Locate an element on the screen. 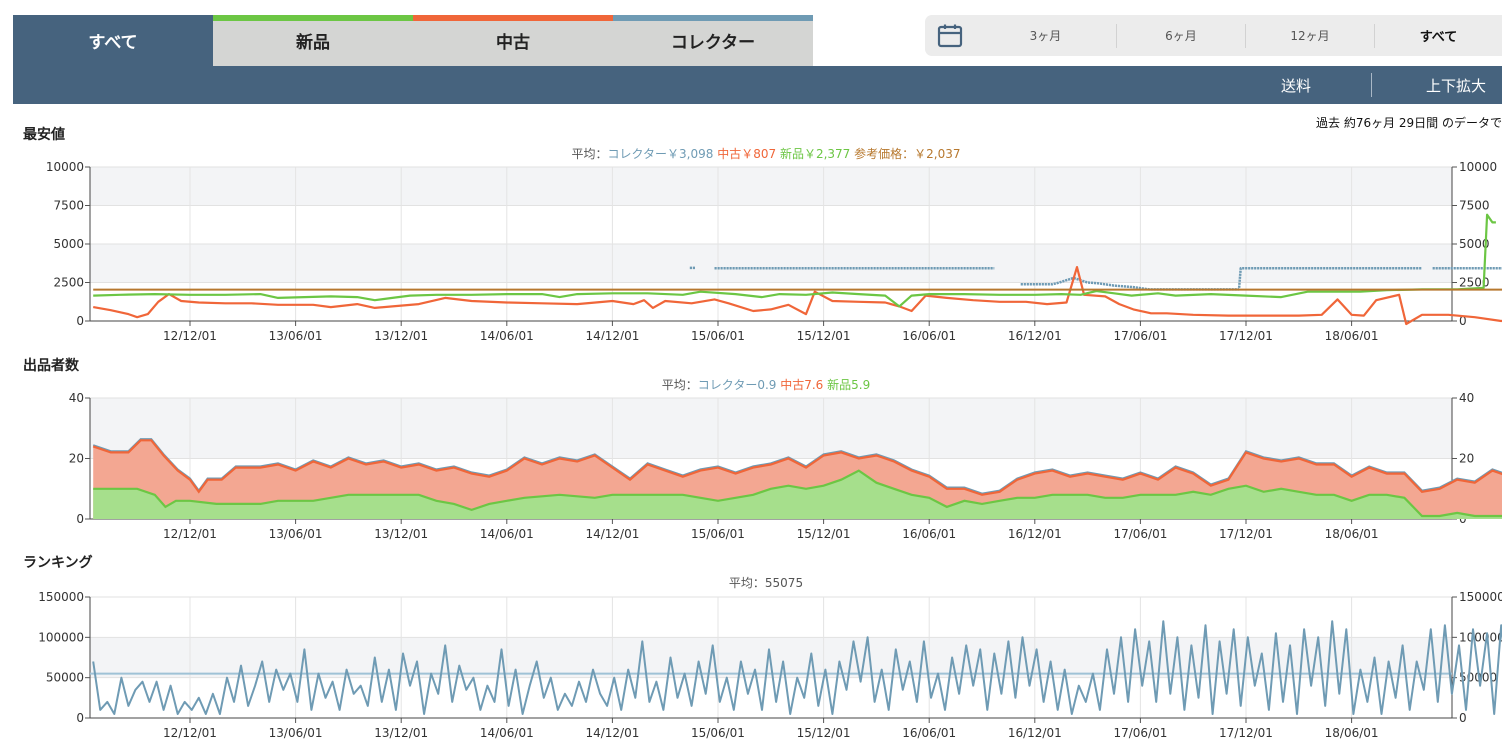 The width and height of the screenshot is (1502, 748). y-tick-label-left: 20 is located at coordinates (76, 459).